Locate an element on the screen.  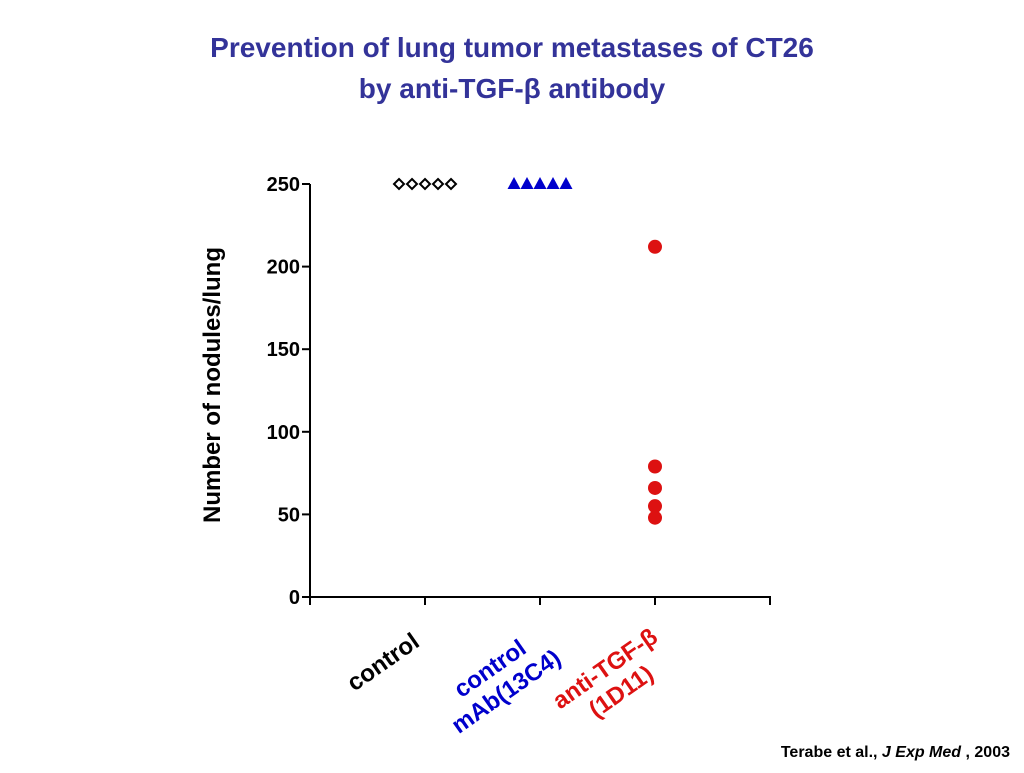
y-tick-label: 250 is located at coordinates (283, 185).